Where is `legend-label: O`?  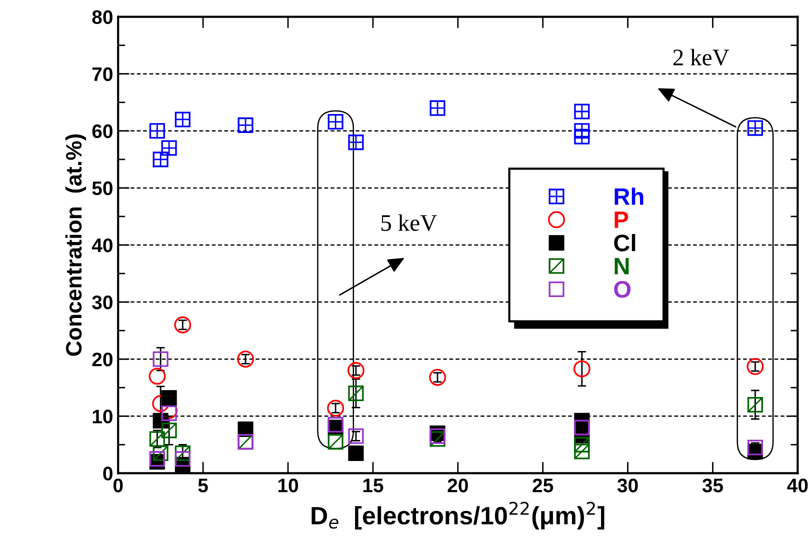
legend-label: O is located at coordinates (622, 289).